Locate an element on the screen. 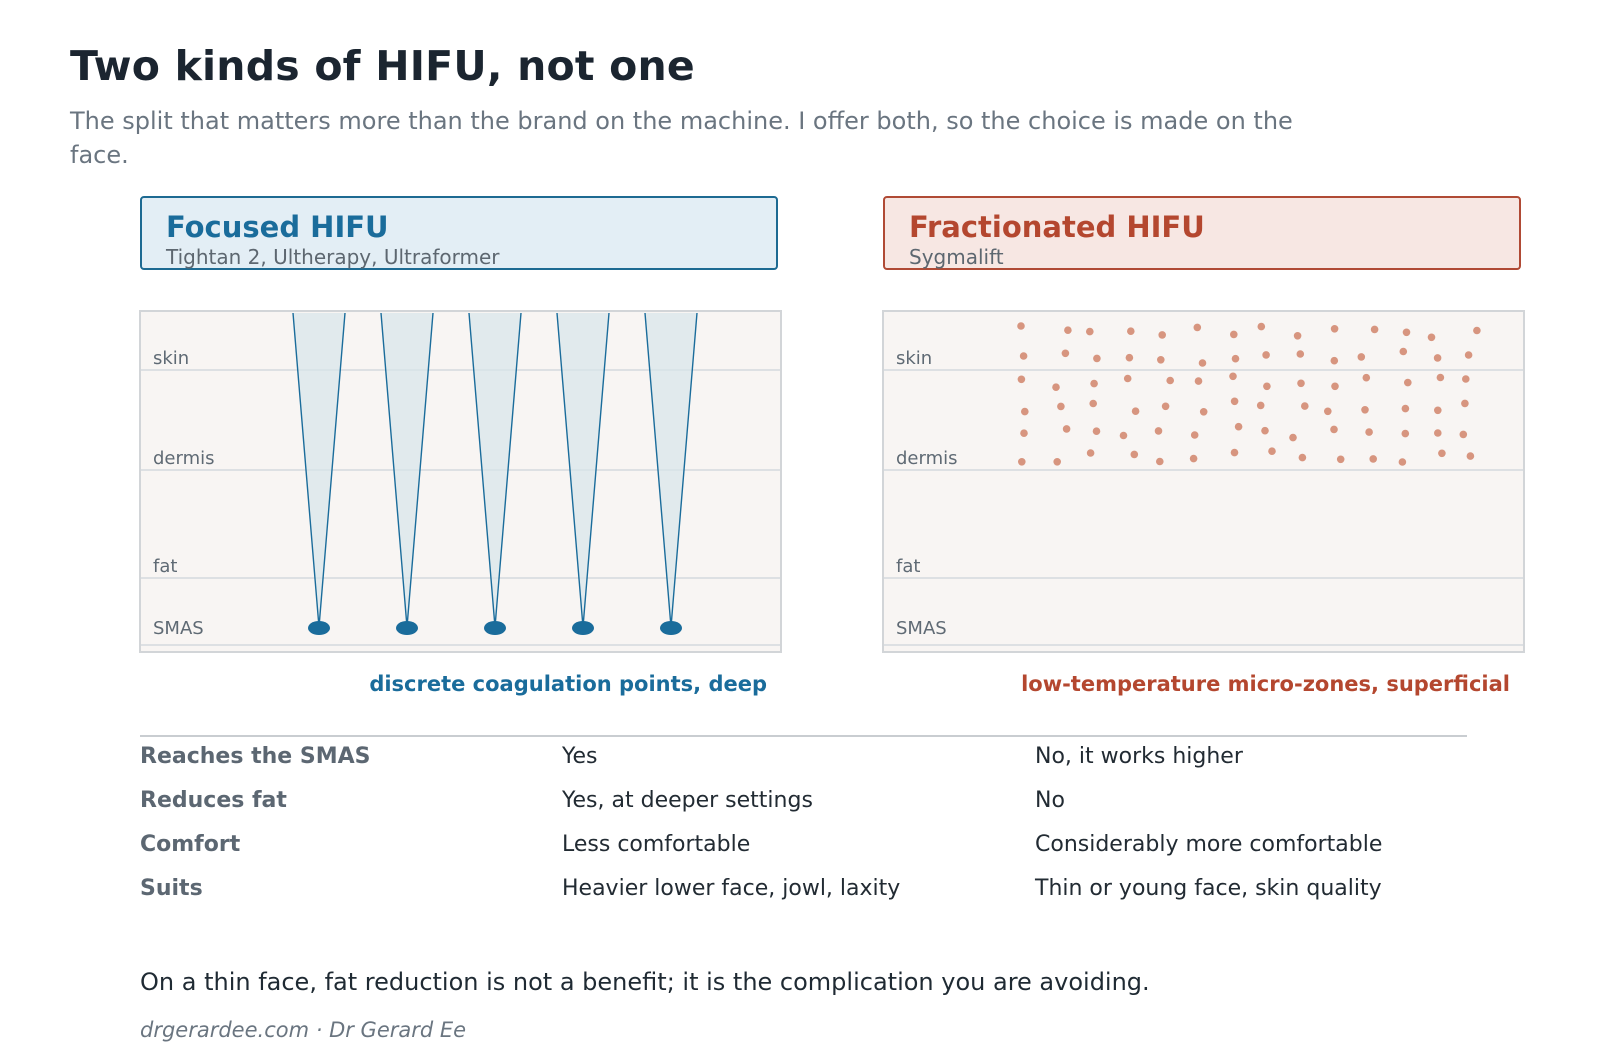 This screenshot has width=1600, height=1060. layer-label-skin: skin is located at coordinates (171, 358).